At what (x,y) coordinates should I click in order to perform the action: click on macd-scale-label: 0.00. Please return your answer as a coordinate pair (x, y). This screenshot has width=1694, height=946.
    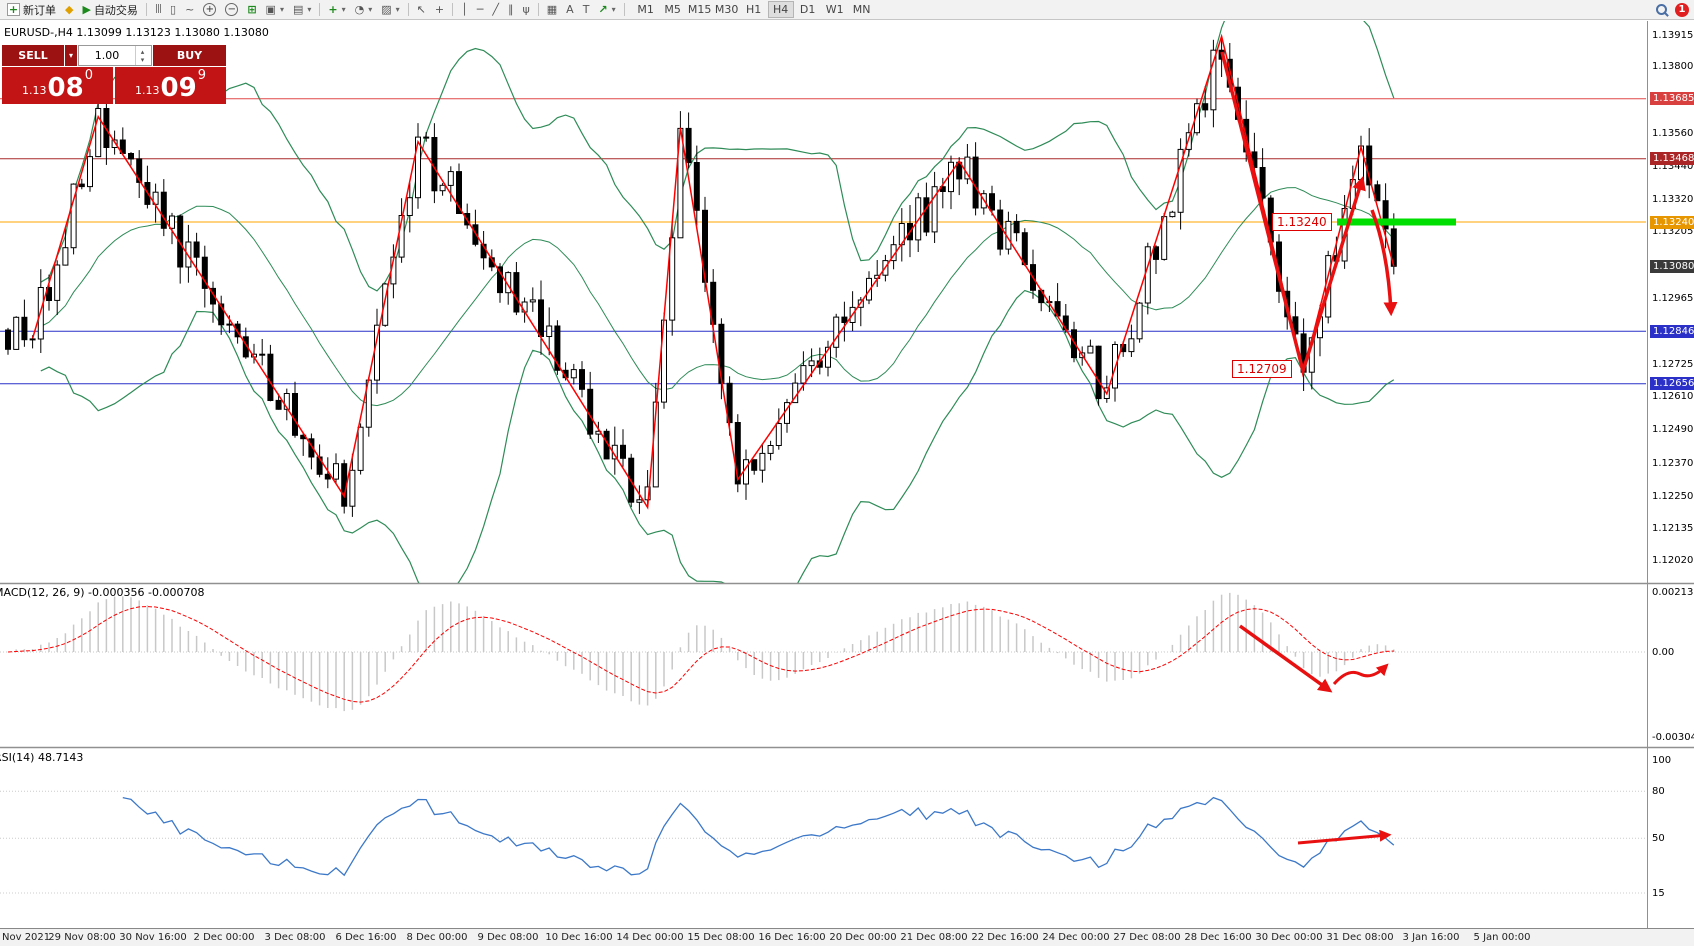
    Looking at the image, I should click on (1663, 652).